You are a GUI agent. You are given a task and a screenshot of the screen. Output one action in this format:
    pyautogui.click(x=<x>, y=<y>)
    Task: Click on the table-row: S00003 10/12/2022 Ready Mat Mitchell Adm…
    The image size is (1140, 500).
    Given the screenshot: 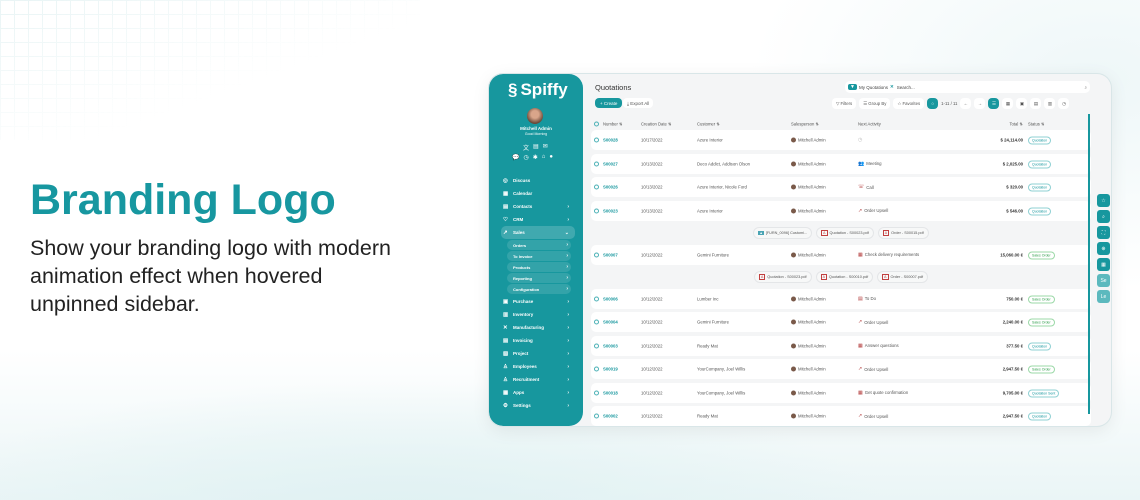 What is the action you would take?
    pyautogui.click(x=841, y=345)
    